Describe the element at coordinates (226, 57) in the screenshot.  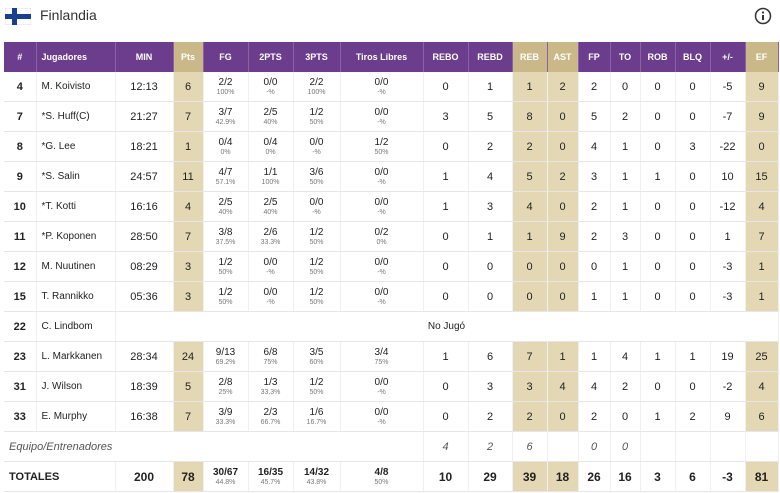
I see `column-header: FG` at that location.